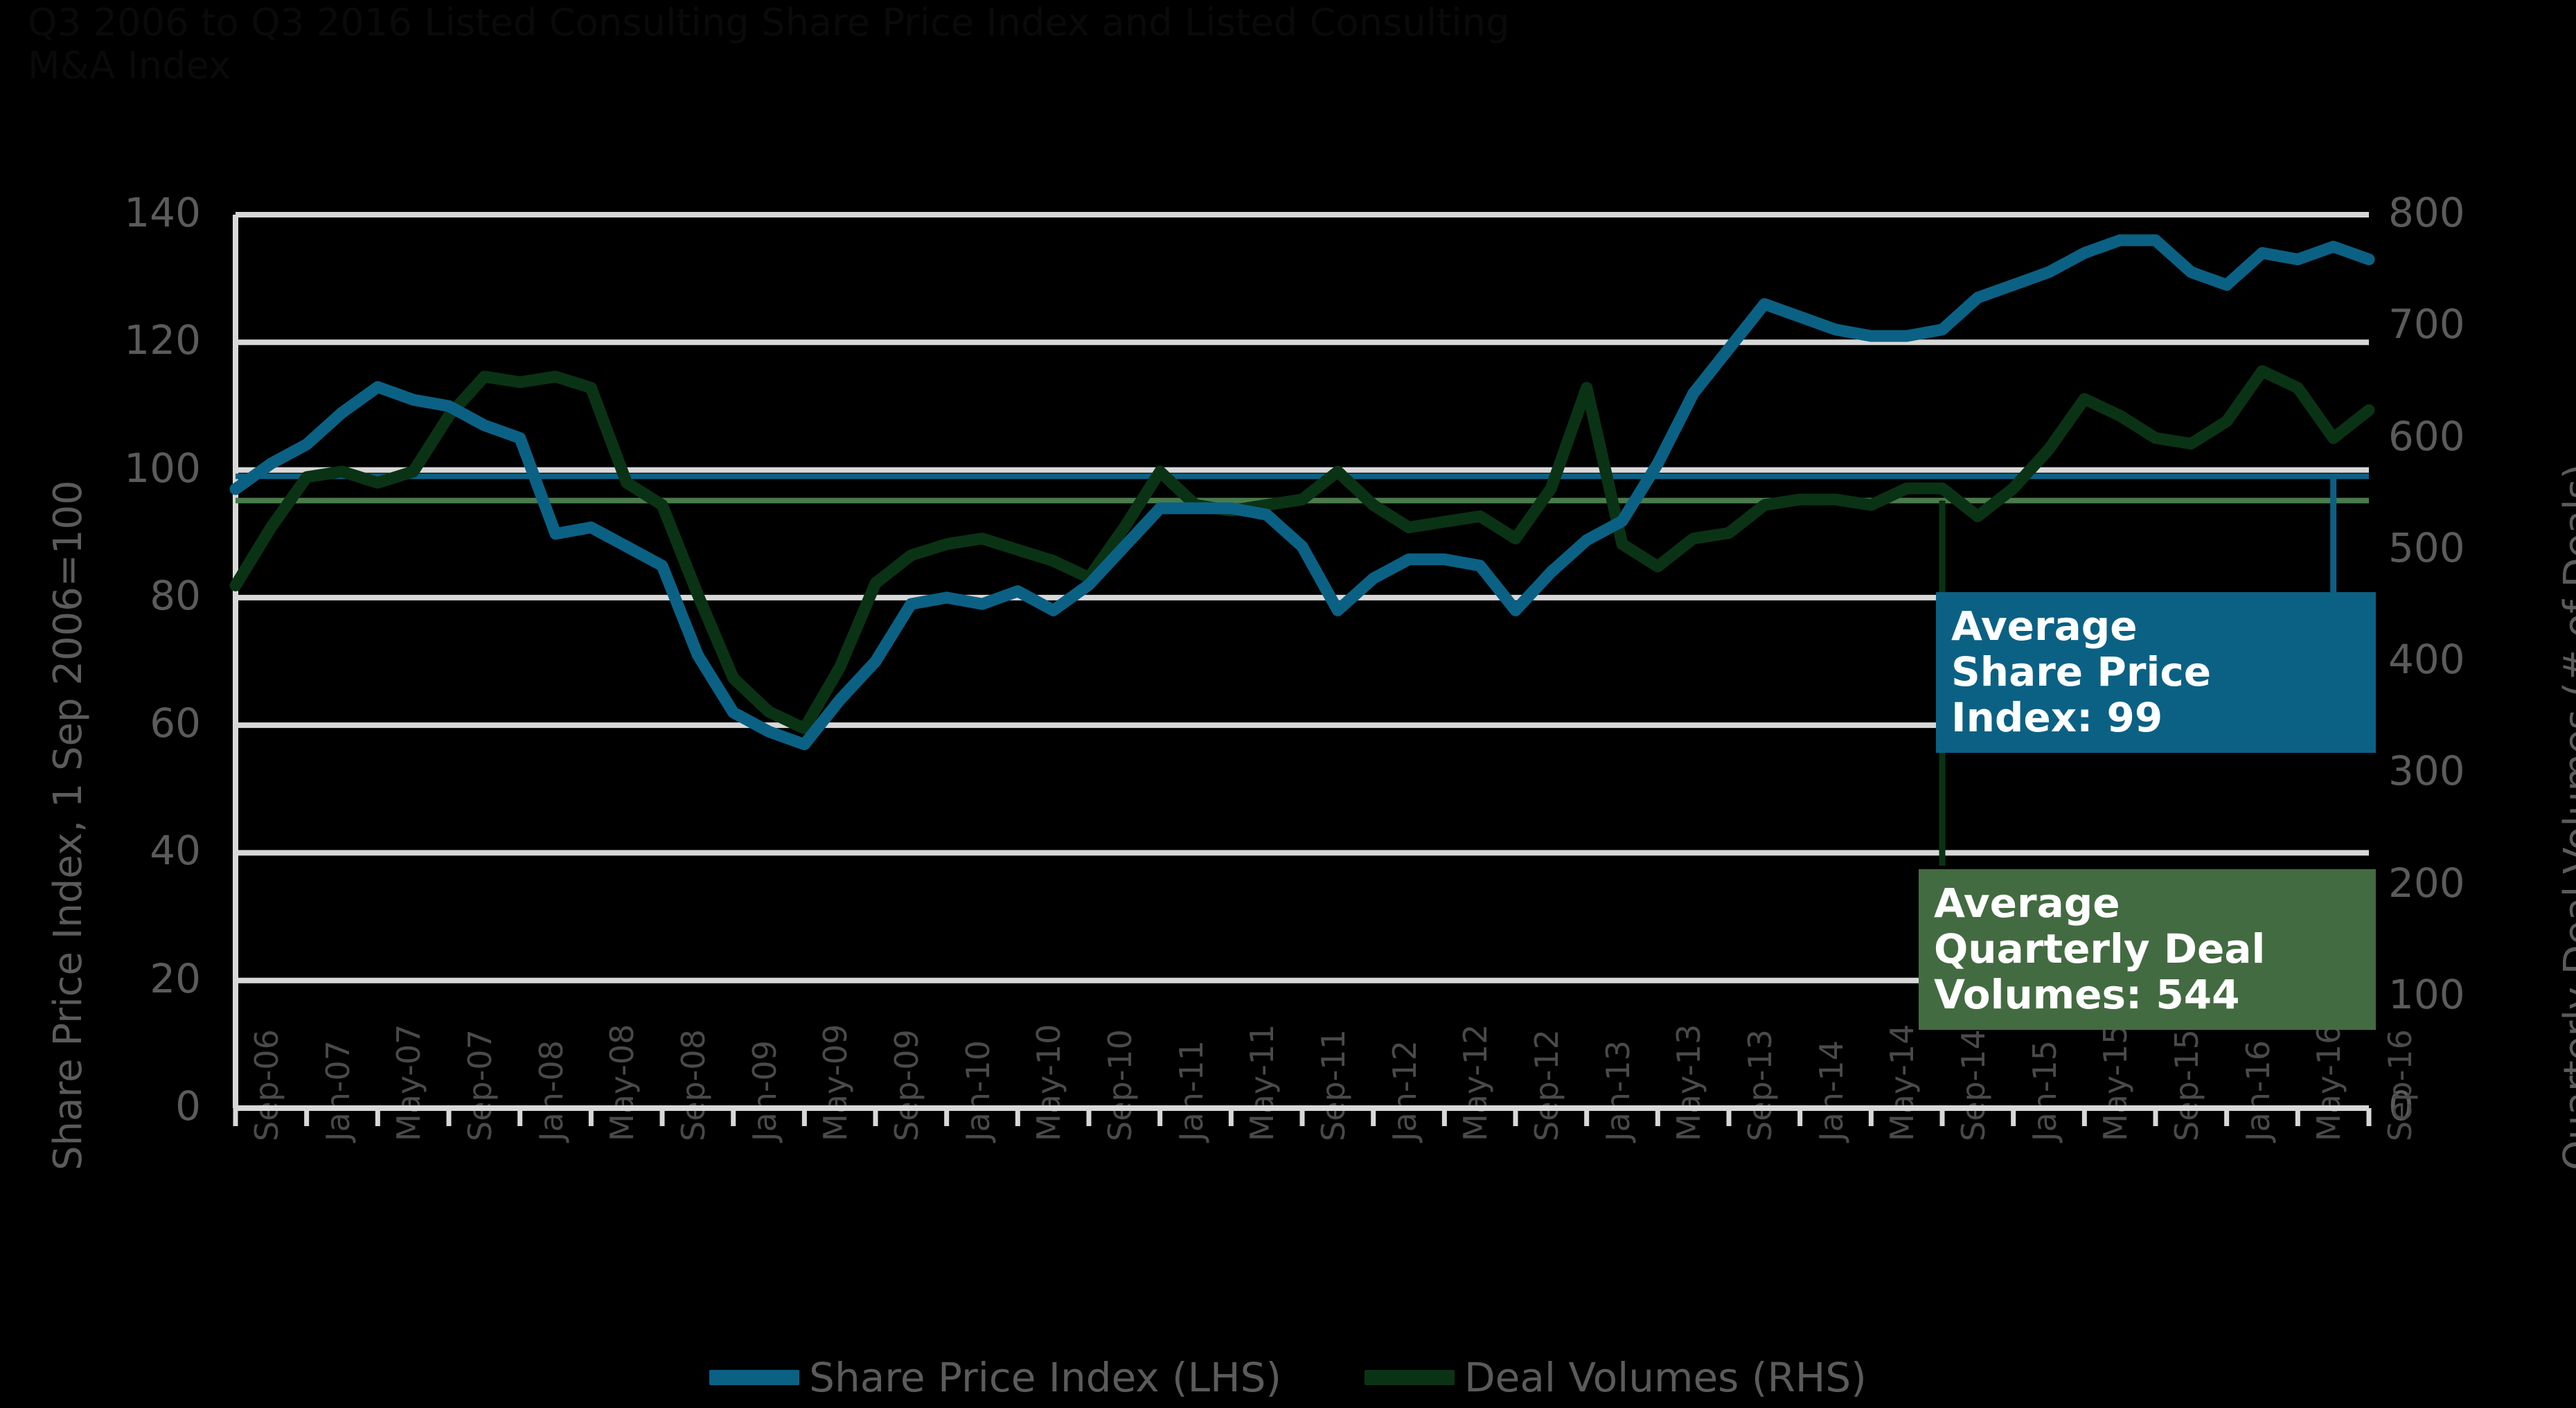 The image size is (2576, 1408). What do you see at coordinates (2401, 1106) in the screenshot?
I see `right-axis-tick-label: 0` at bounding box center [2401, 1106].